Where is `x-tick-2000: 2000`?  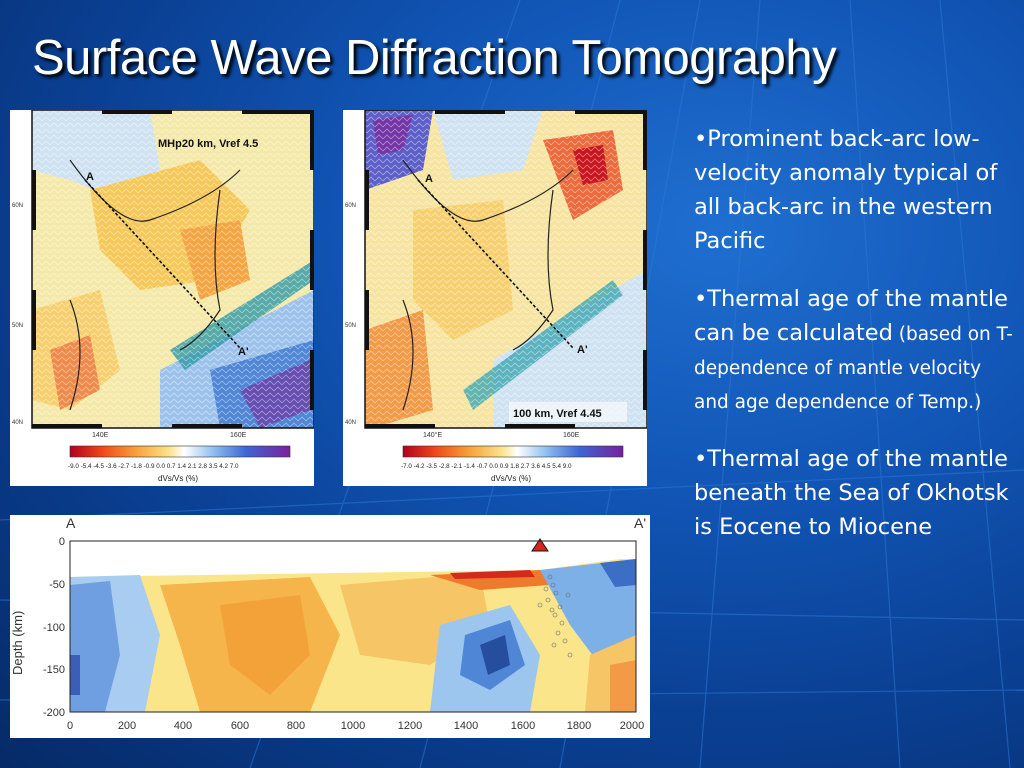 x-tick-2000: 2000 is located at coordinates (632, 726).